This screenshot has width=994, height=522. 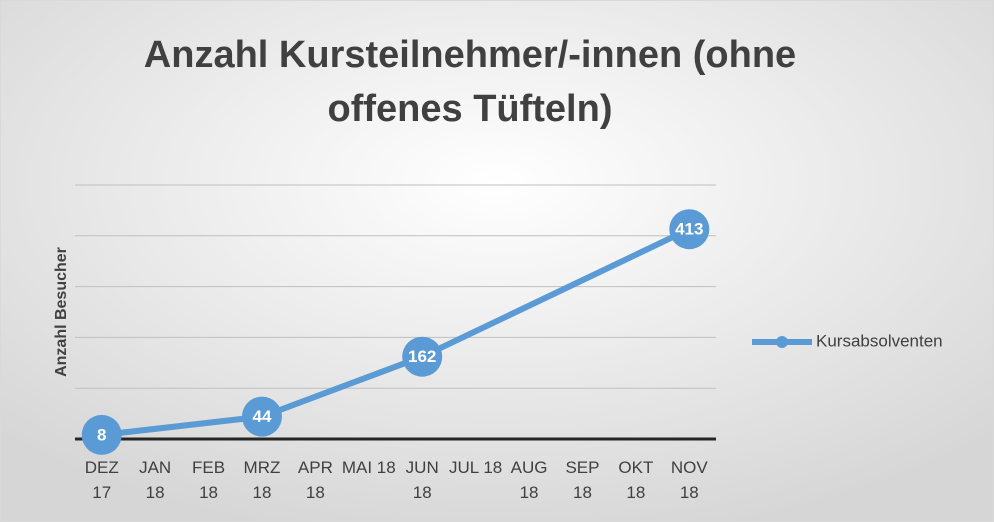 I want to click on x-tick-label: DEZ 17, so click(x=101, y=480).